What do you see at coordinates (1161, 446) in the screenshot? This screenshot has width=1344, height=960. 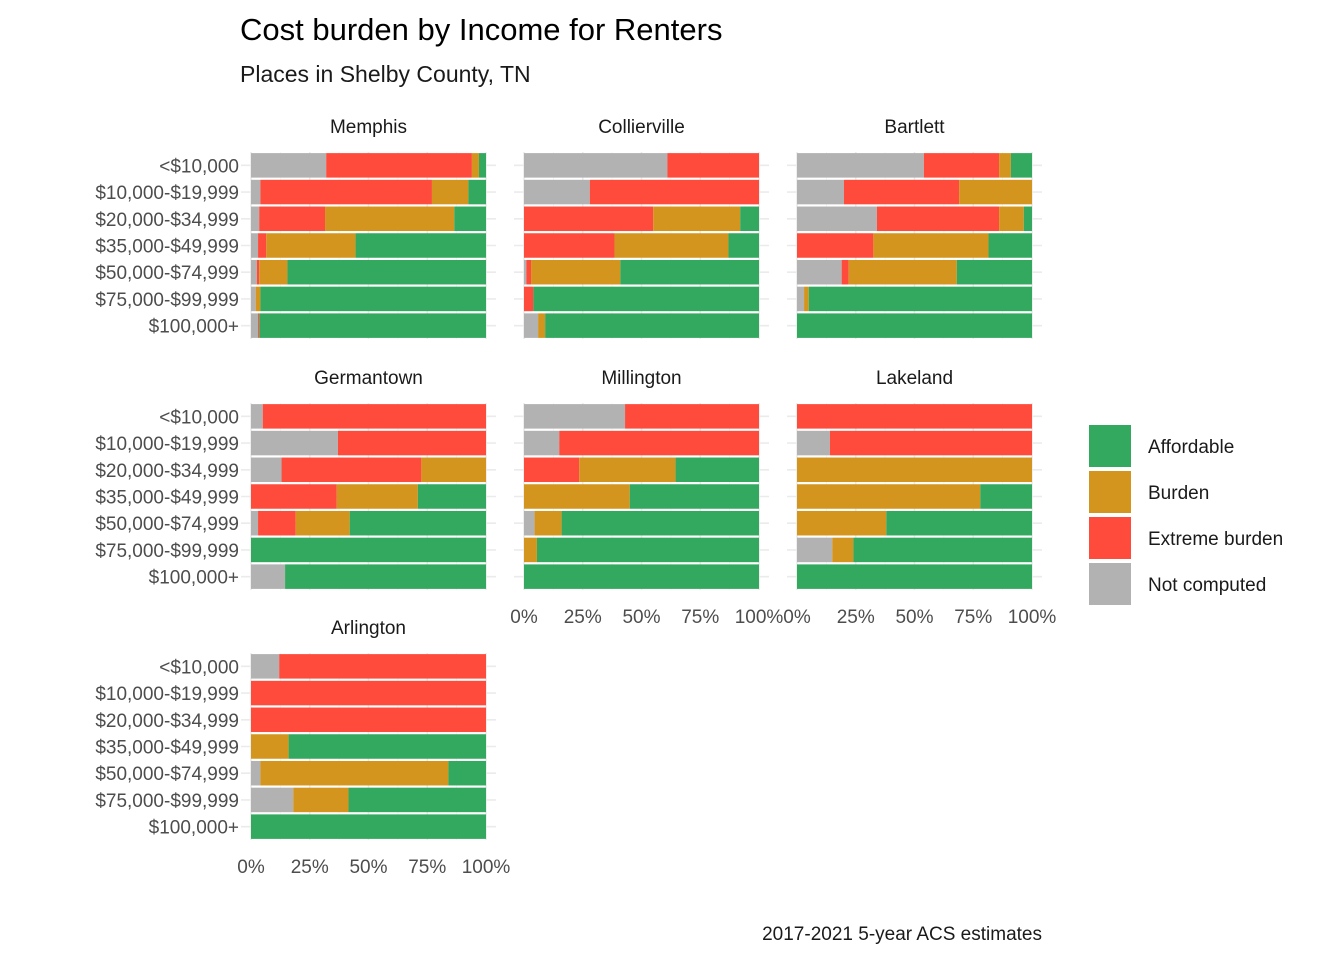 I see `legend-item-affordable: Affordable` at bounding box center [1161, 446].